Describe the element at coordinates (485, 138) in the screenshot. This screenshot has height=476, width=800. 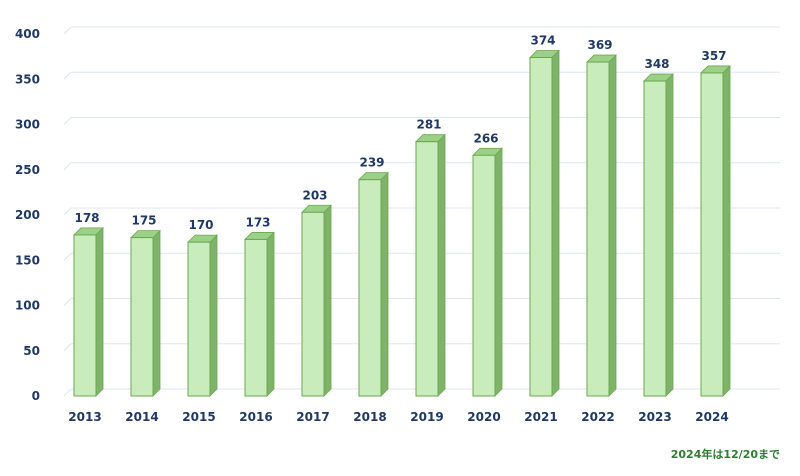
I see `data-label: 266` at that location.